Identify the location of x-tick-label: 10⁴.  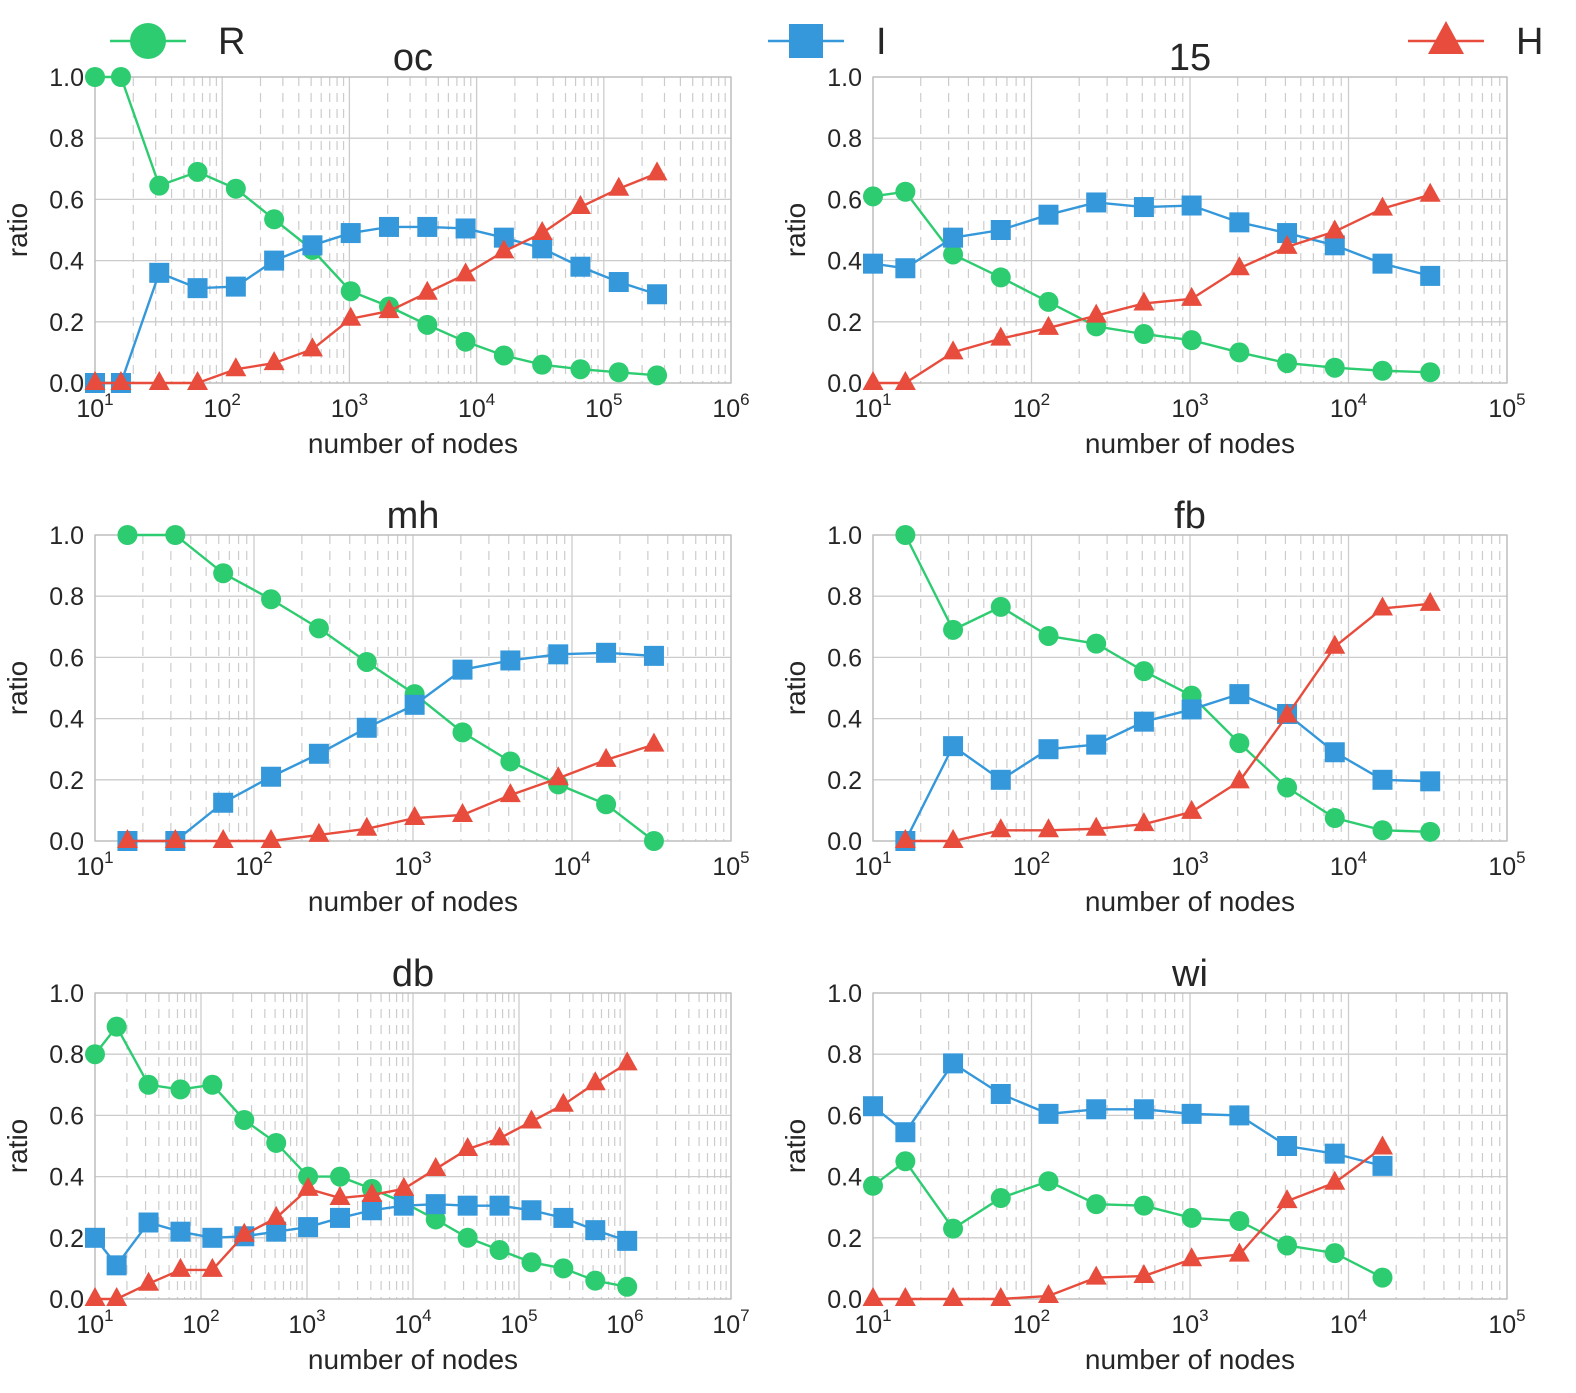
(1348, 406).